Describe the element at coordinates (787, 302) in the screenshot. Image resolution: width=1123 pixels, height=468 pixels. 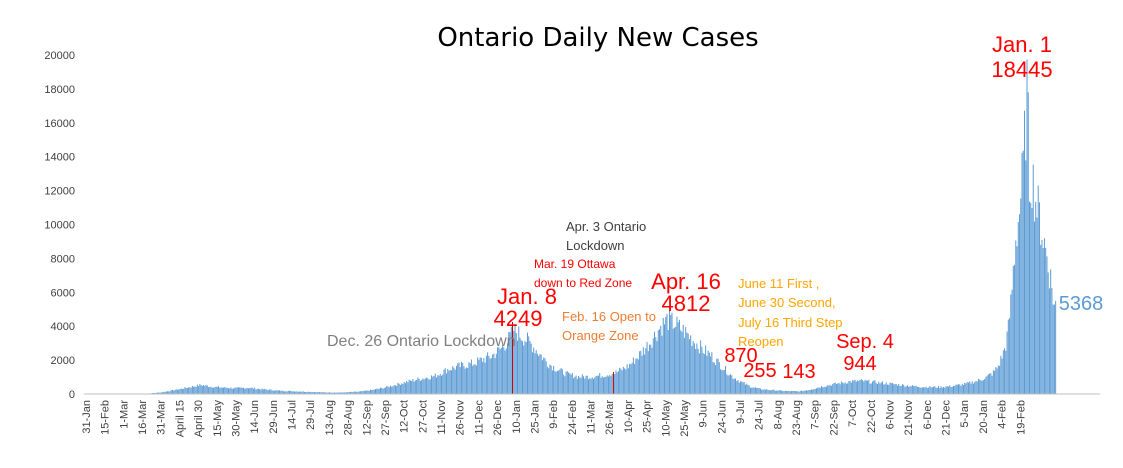
I see `annotation-label: June 30 Second,` at that location.